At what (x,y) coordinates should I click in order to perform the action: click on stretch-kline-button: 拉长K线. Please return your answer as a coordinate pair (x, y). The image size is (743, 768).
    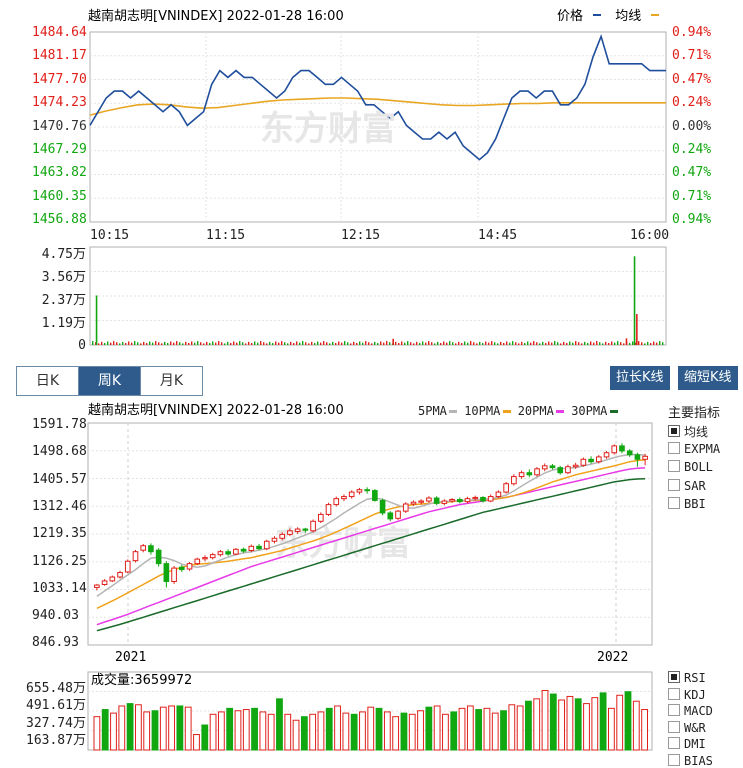
    Looking at the image, I should click on (640, 378).